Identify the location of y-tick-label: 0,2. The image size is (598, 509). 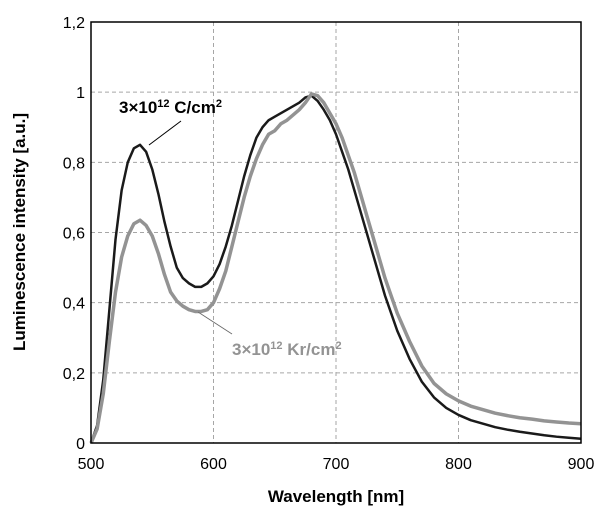
(74, 374).